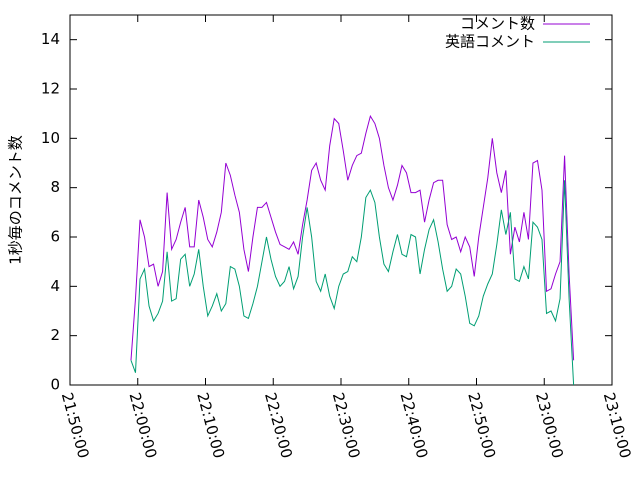 The width and height of the screenshot is (640, 480). What do you see at coordinates (210, 426) in the screenshot?
I see `x-tick-label: 22:10:00` at bounding box center [210, 426].